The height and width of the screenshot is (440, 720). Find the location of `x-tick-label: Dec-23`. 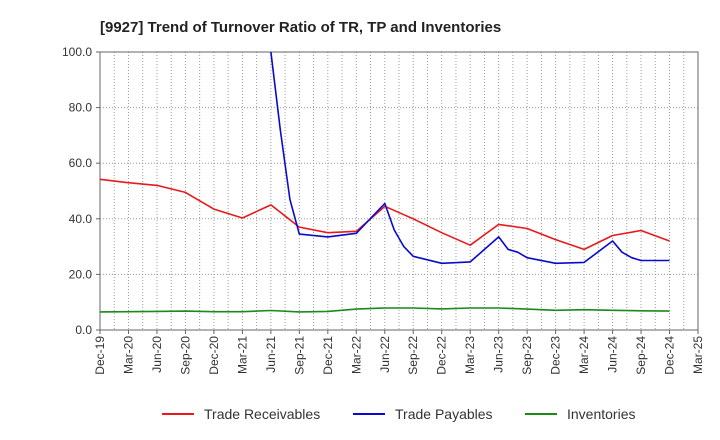

x-tick-label: Dec-23 is located at coordinates (556, 355).